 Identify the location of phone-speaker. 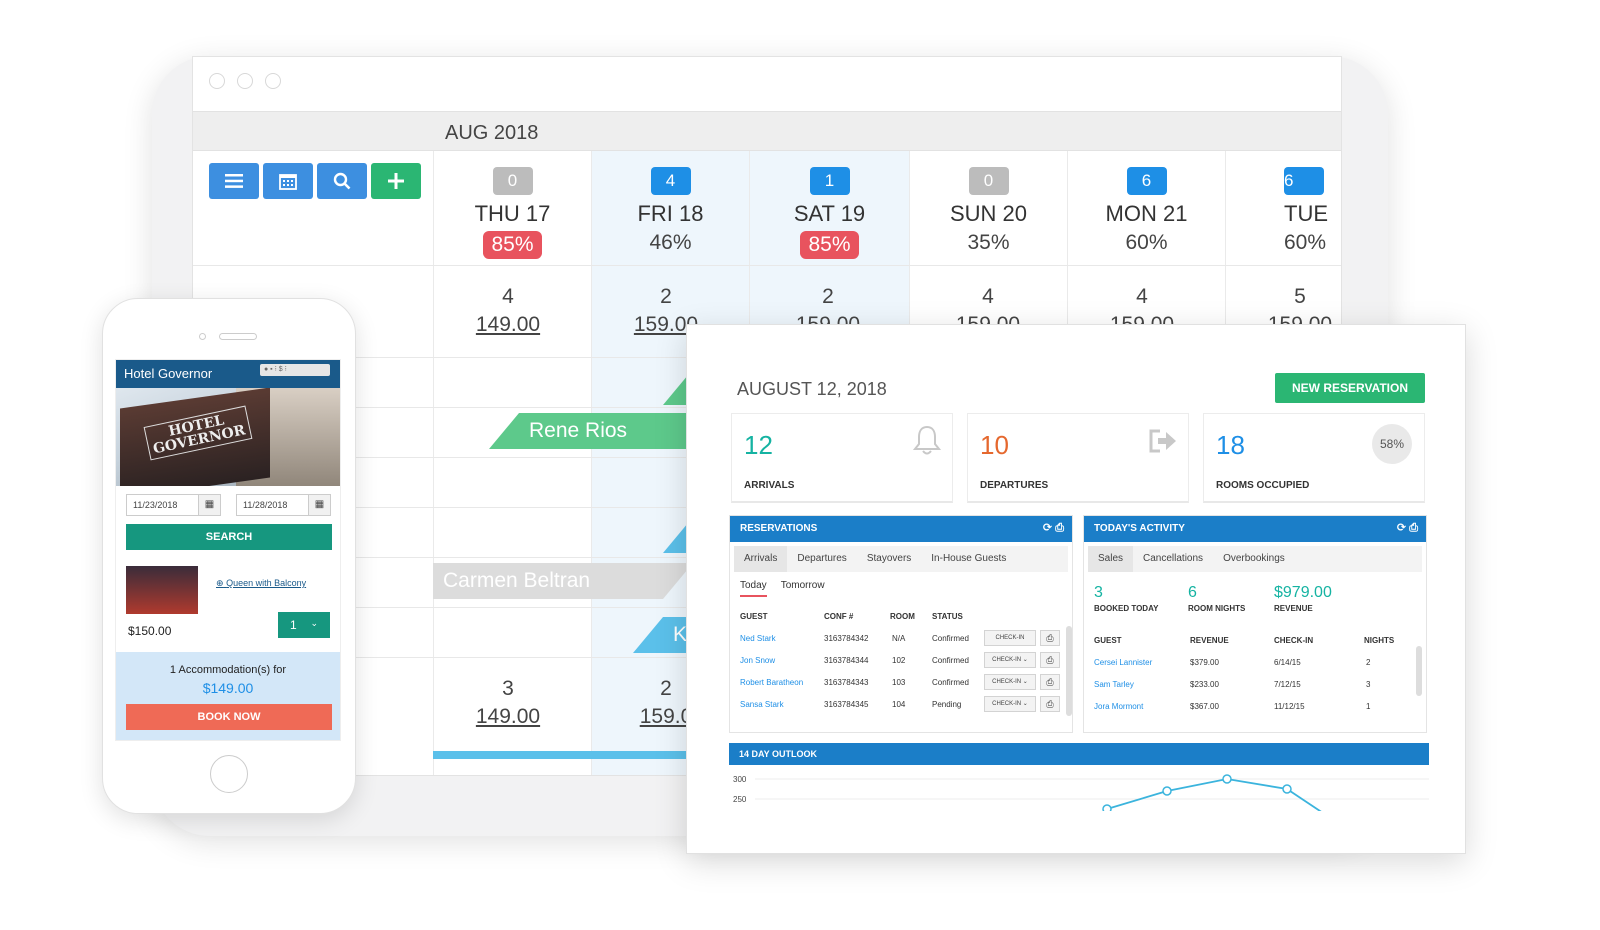
(238, 336).